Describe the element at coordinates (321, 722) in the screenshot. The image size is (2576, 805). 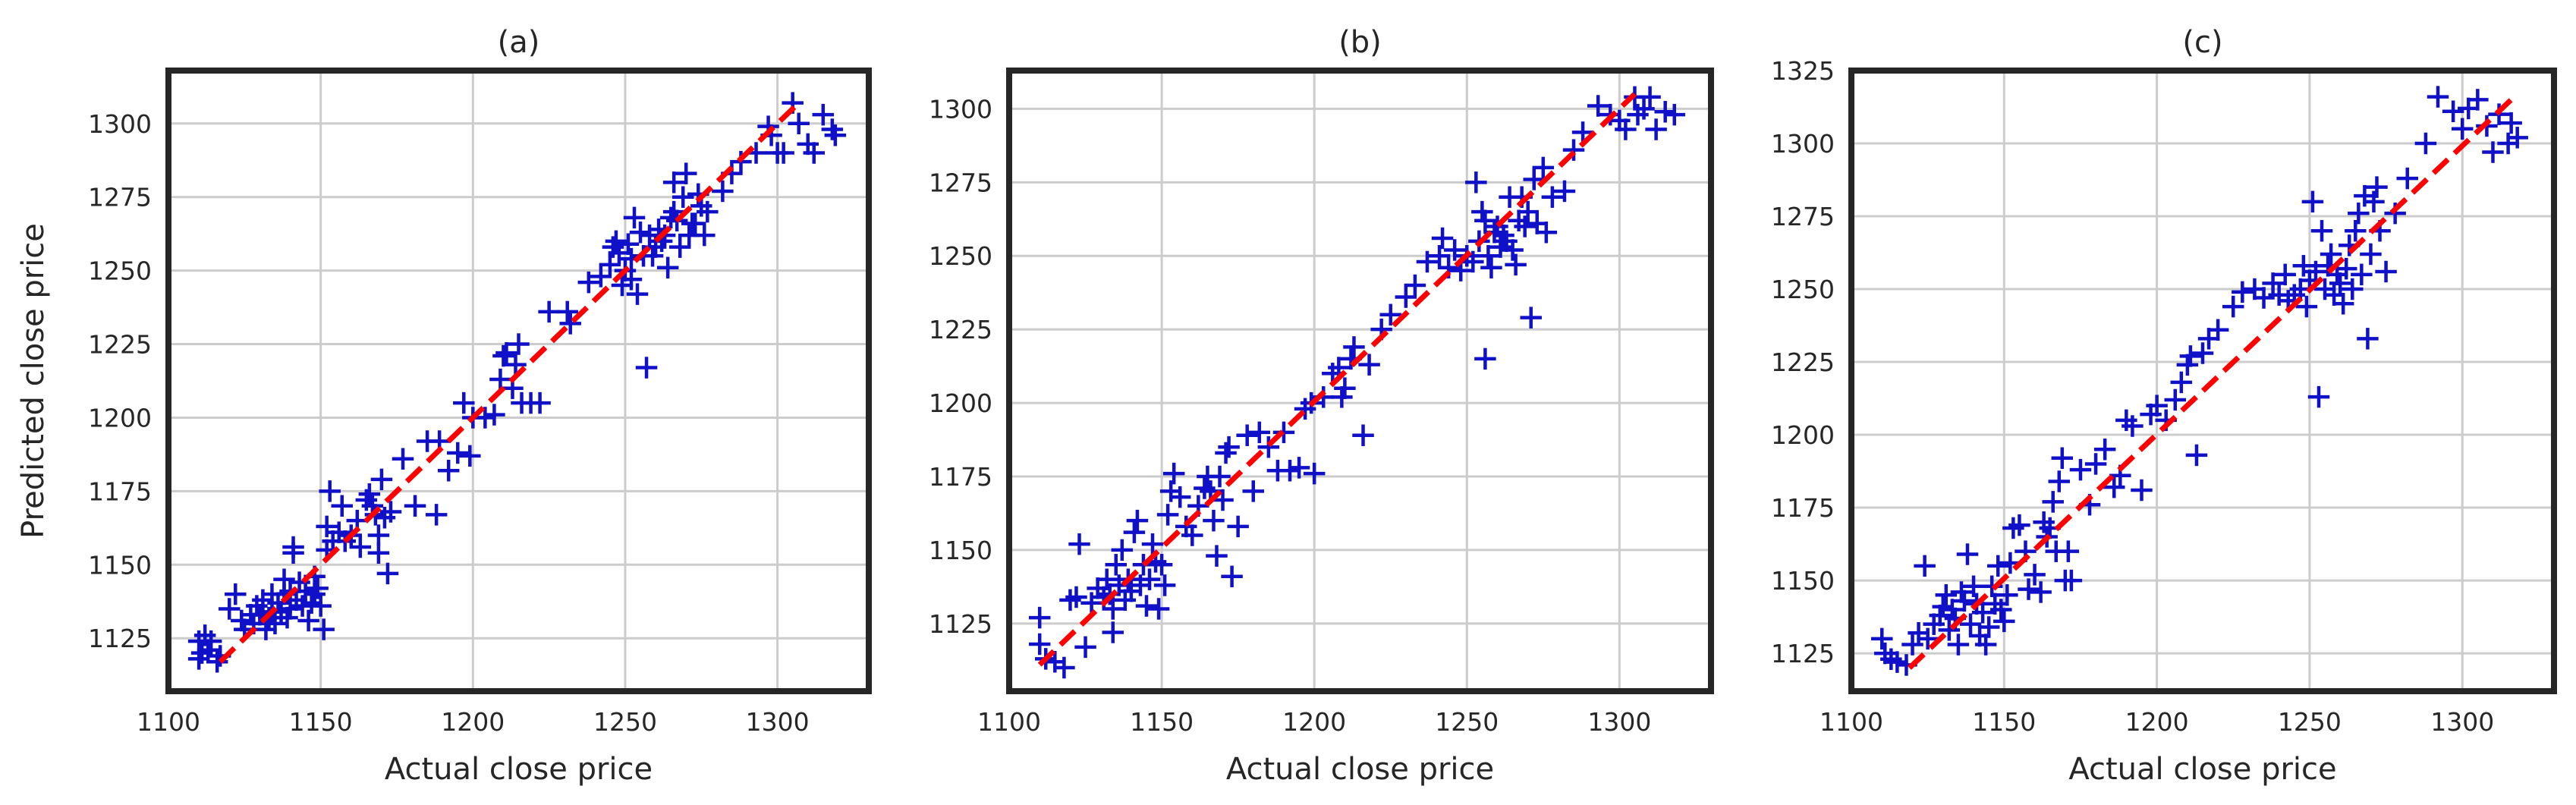
I see `x-tick-label: 1150` at that location.